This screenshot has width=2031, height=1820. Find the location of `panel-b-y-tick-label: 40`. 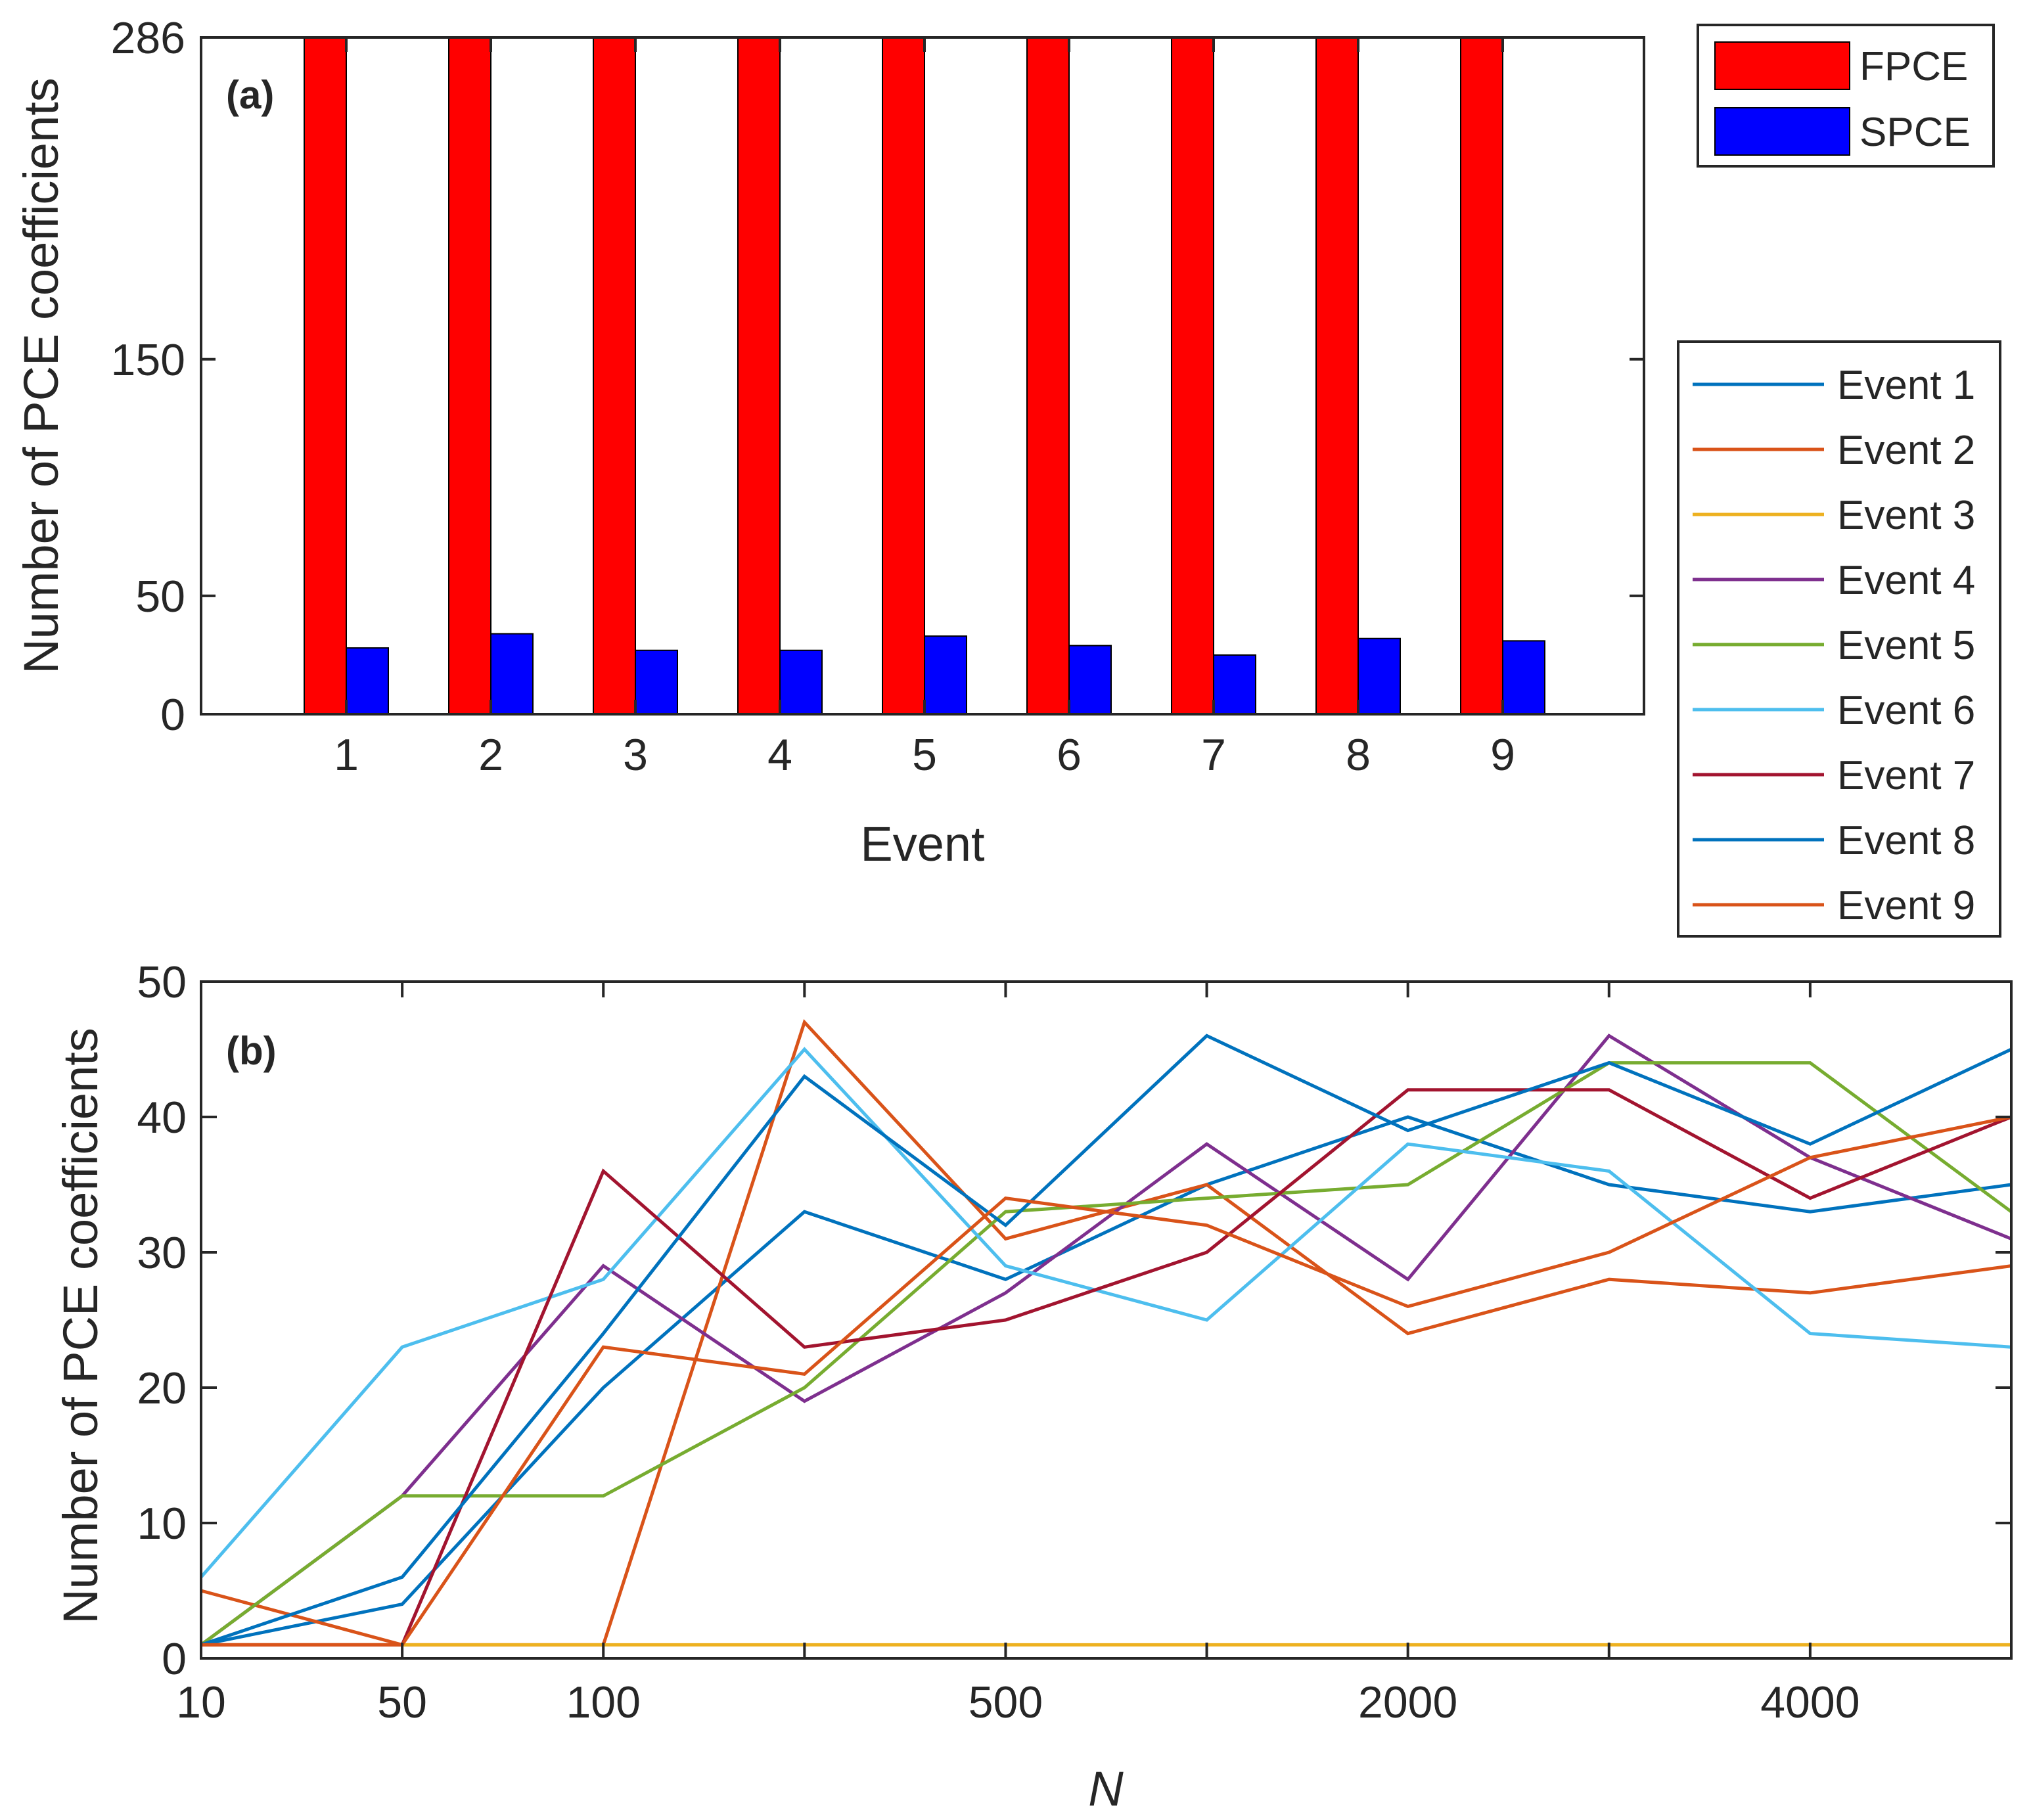

panel-b-y-tick-label: 40 is located at coordinates (162, 1118).